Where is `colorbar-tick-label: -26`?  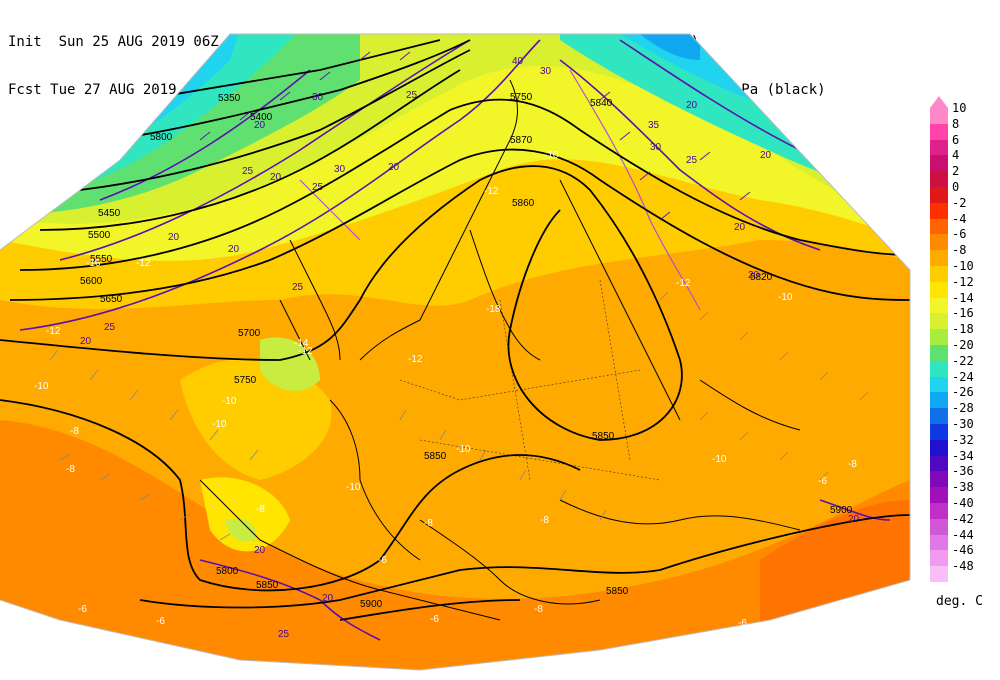
colorbar-tick-label: -26 is located at coordinates (963, 392).